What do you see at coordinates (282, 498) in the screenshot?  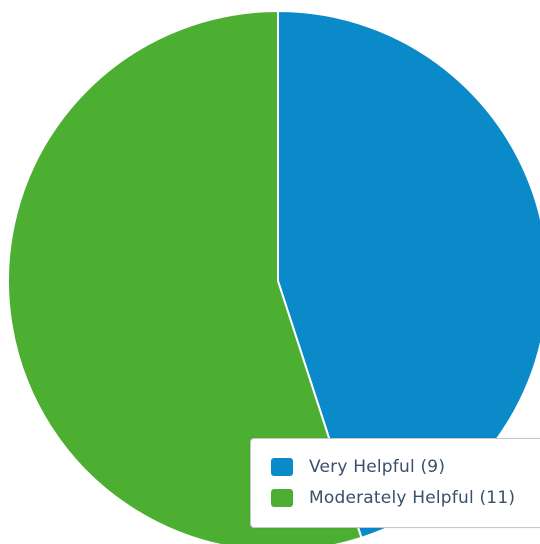 I see `legend-swatch-moderately-helpful` at bounding box center [282, 498].